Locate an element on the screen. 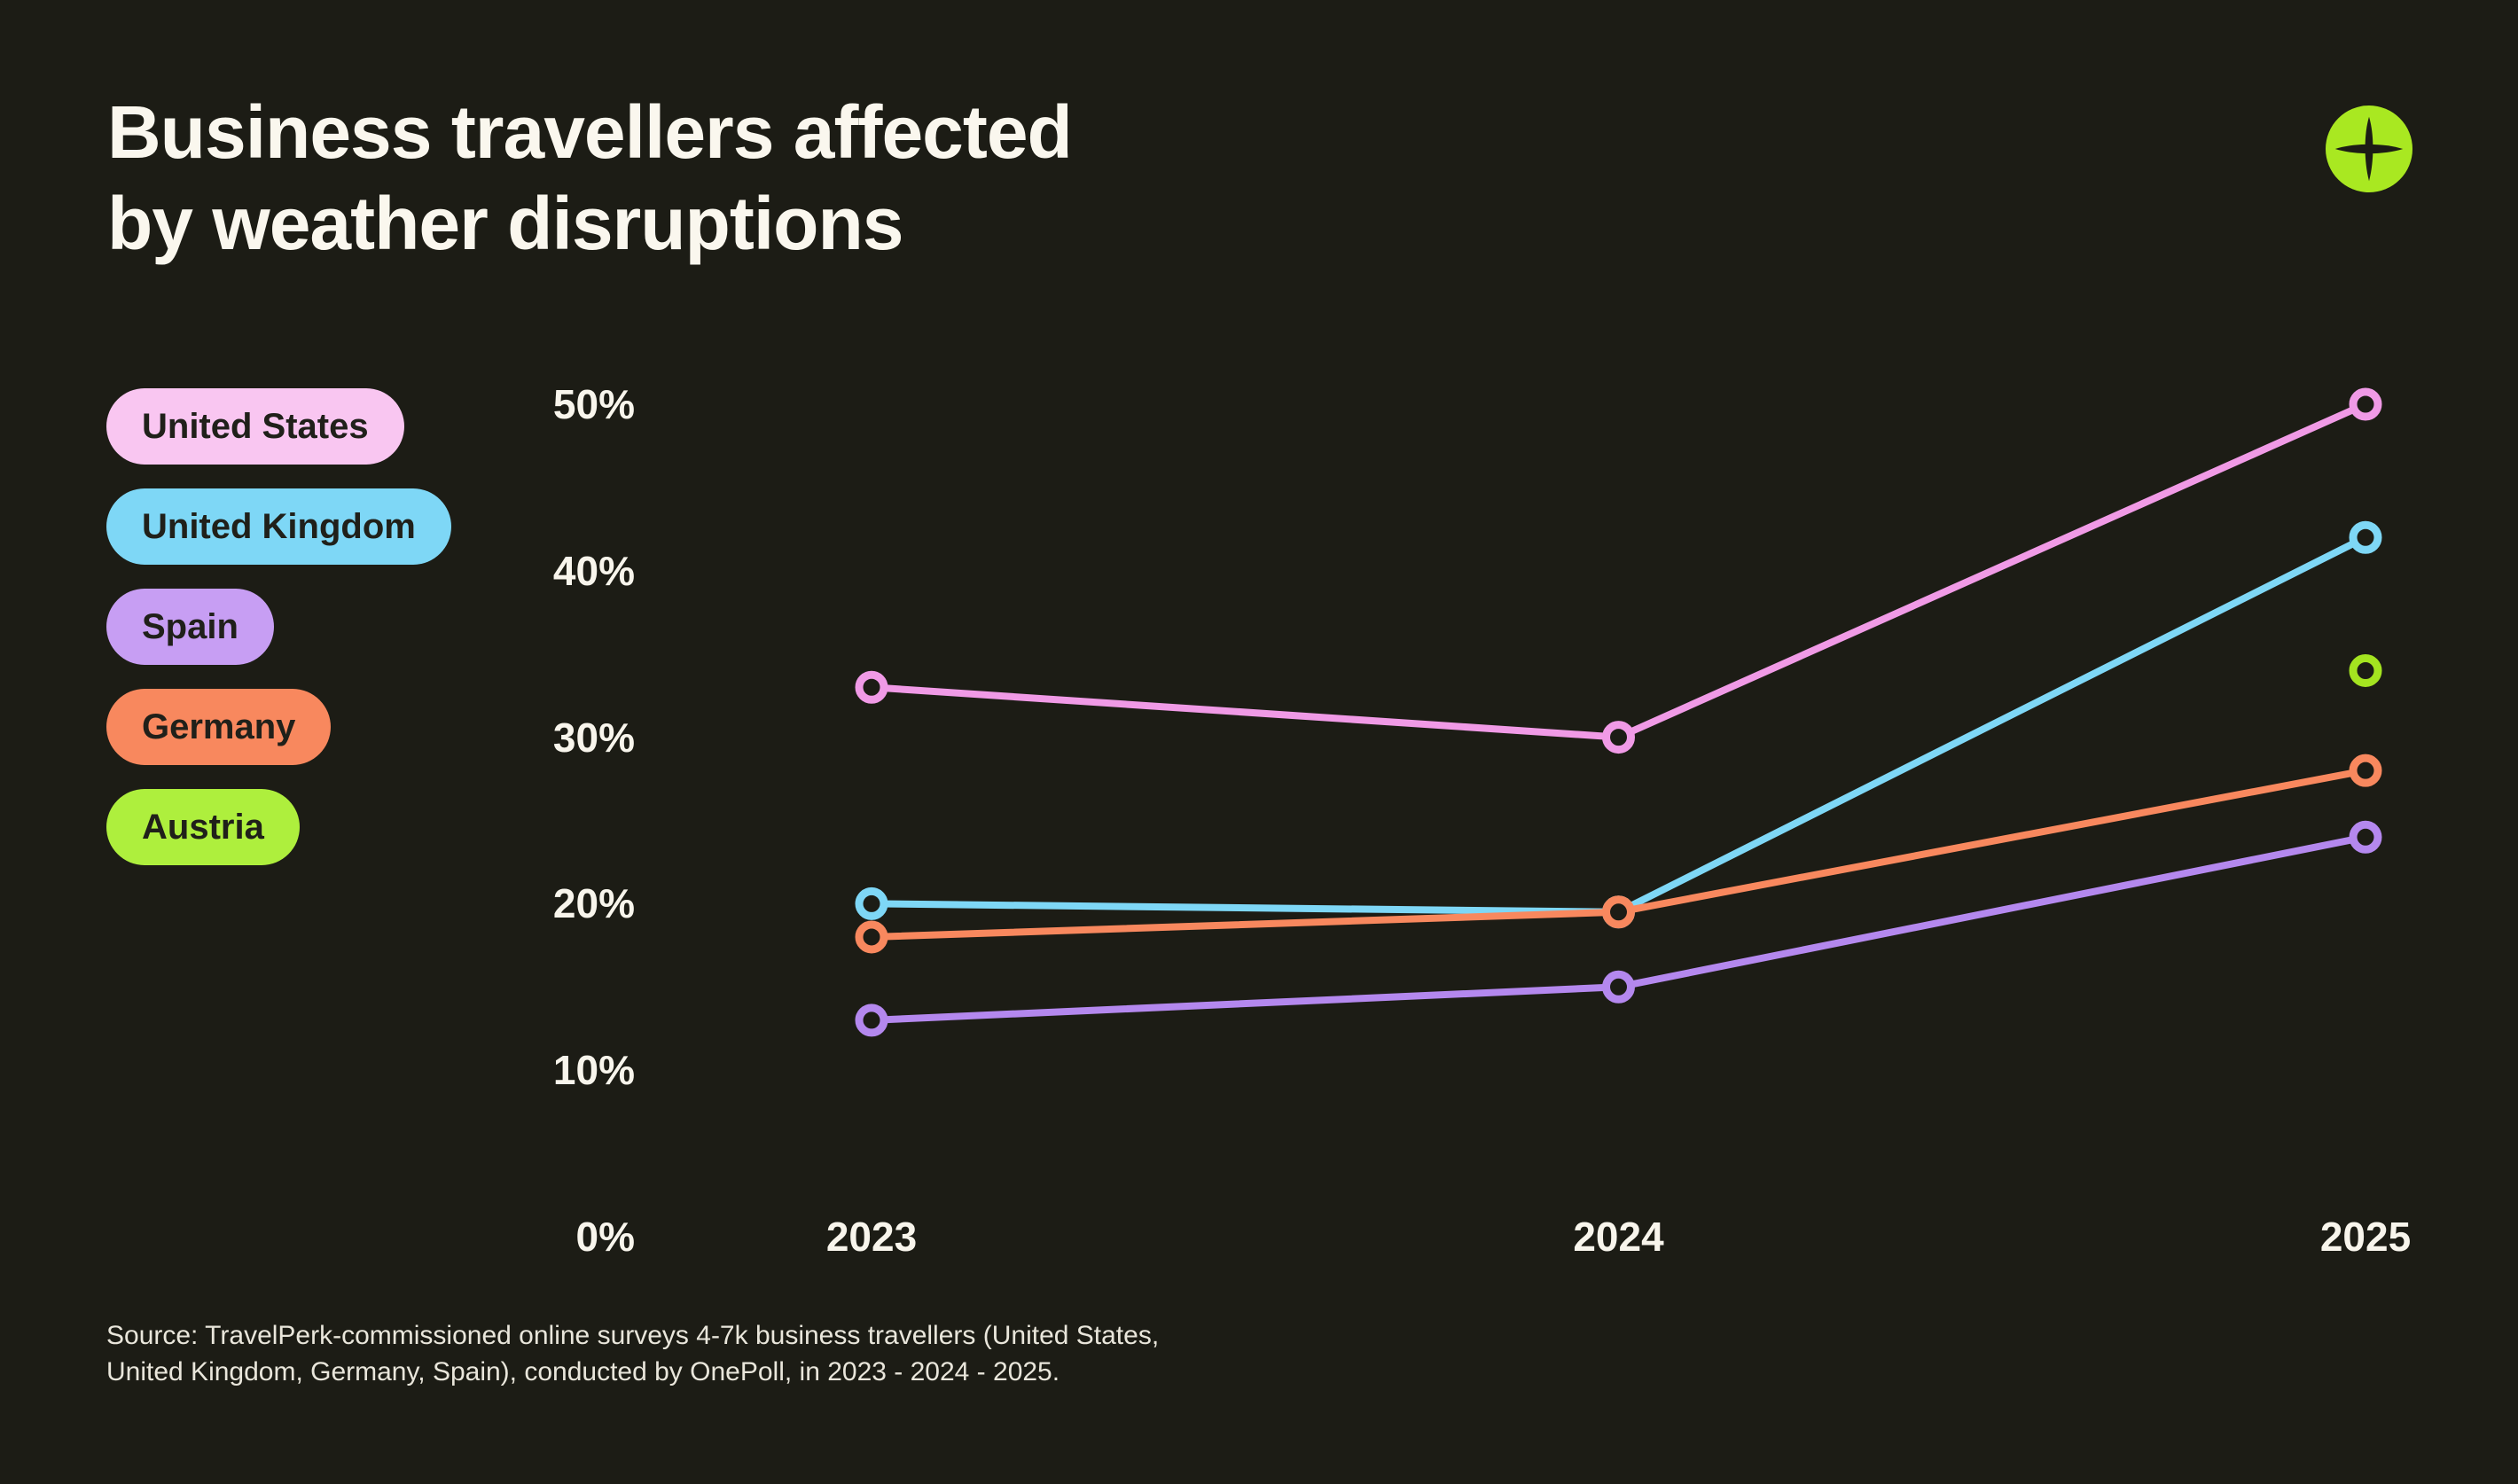 This screenshot has height=1484, width=2518. data-point-austria is located at coordinates (2365, 670).